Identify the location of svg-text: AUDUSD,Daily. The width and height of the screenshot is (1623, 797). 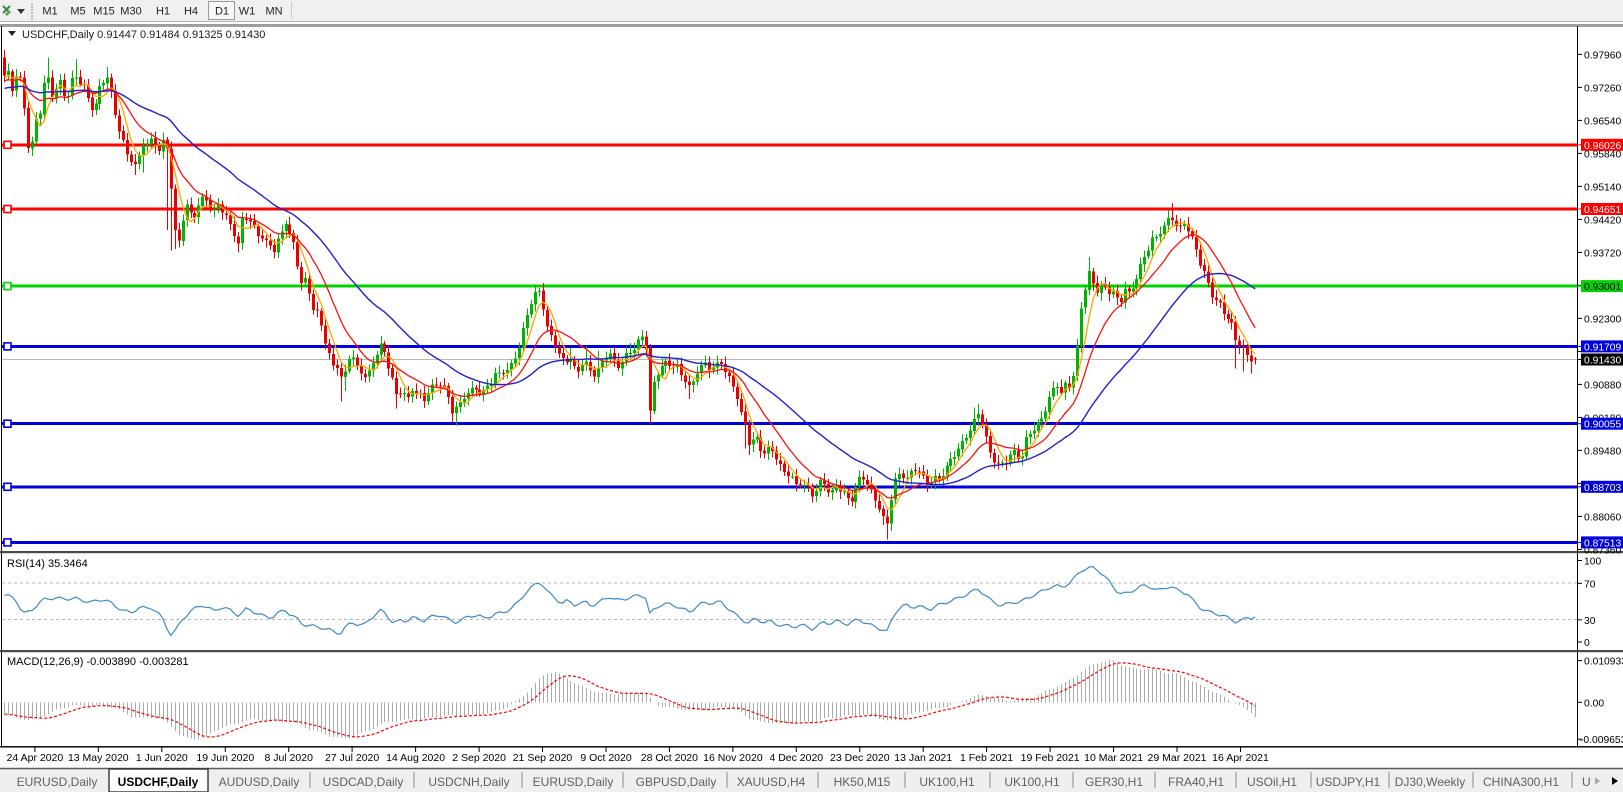
(259, 782).